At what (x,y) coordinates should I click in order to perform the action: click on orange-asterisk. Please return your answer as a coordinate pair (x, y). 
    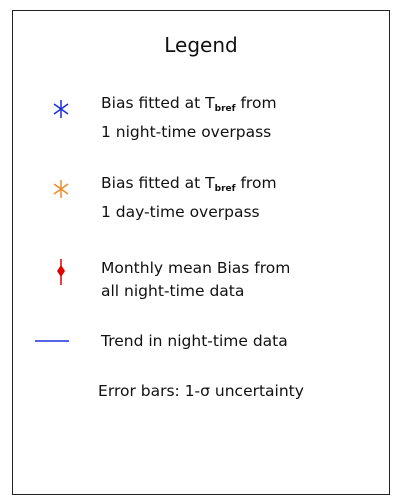
    Looking at the image, I should click on (61, 189).